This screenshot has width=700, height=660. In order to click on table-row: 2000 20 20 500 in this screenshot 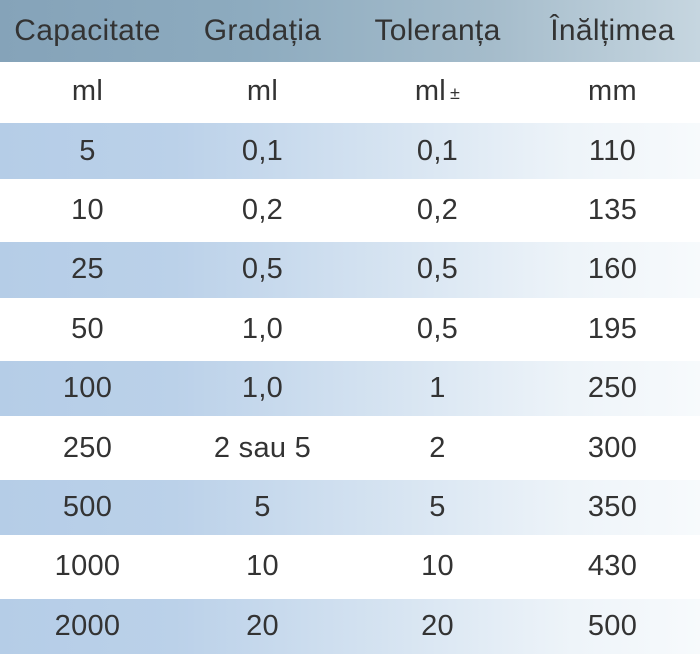, I will do `click(350, 626)`.